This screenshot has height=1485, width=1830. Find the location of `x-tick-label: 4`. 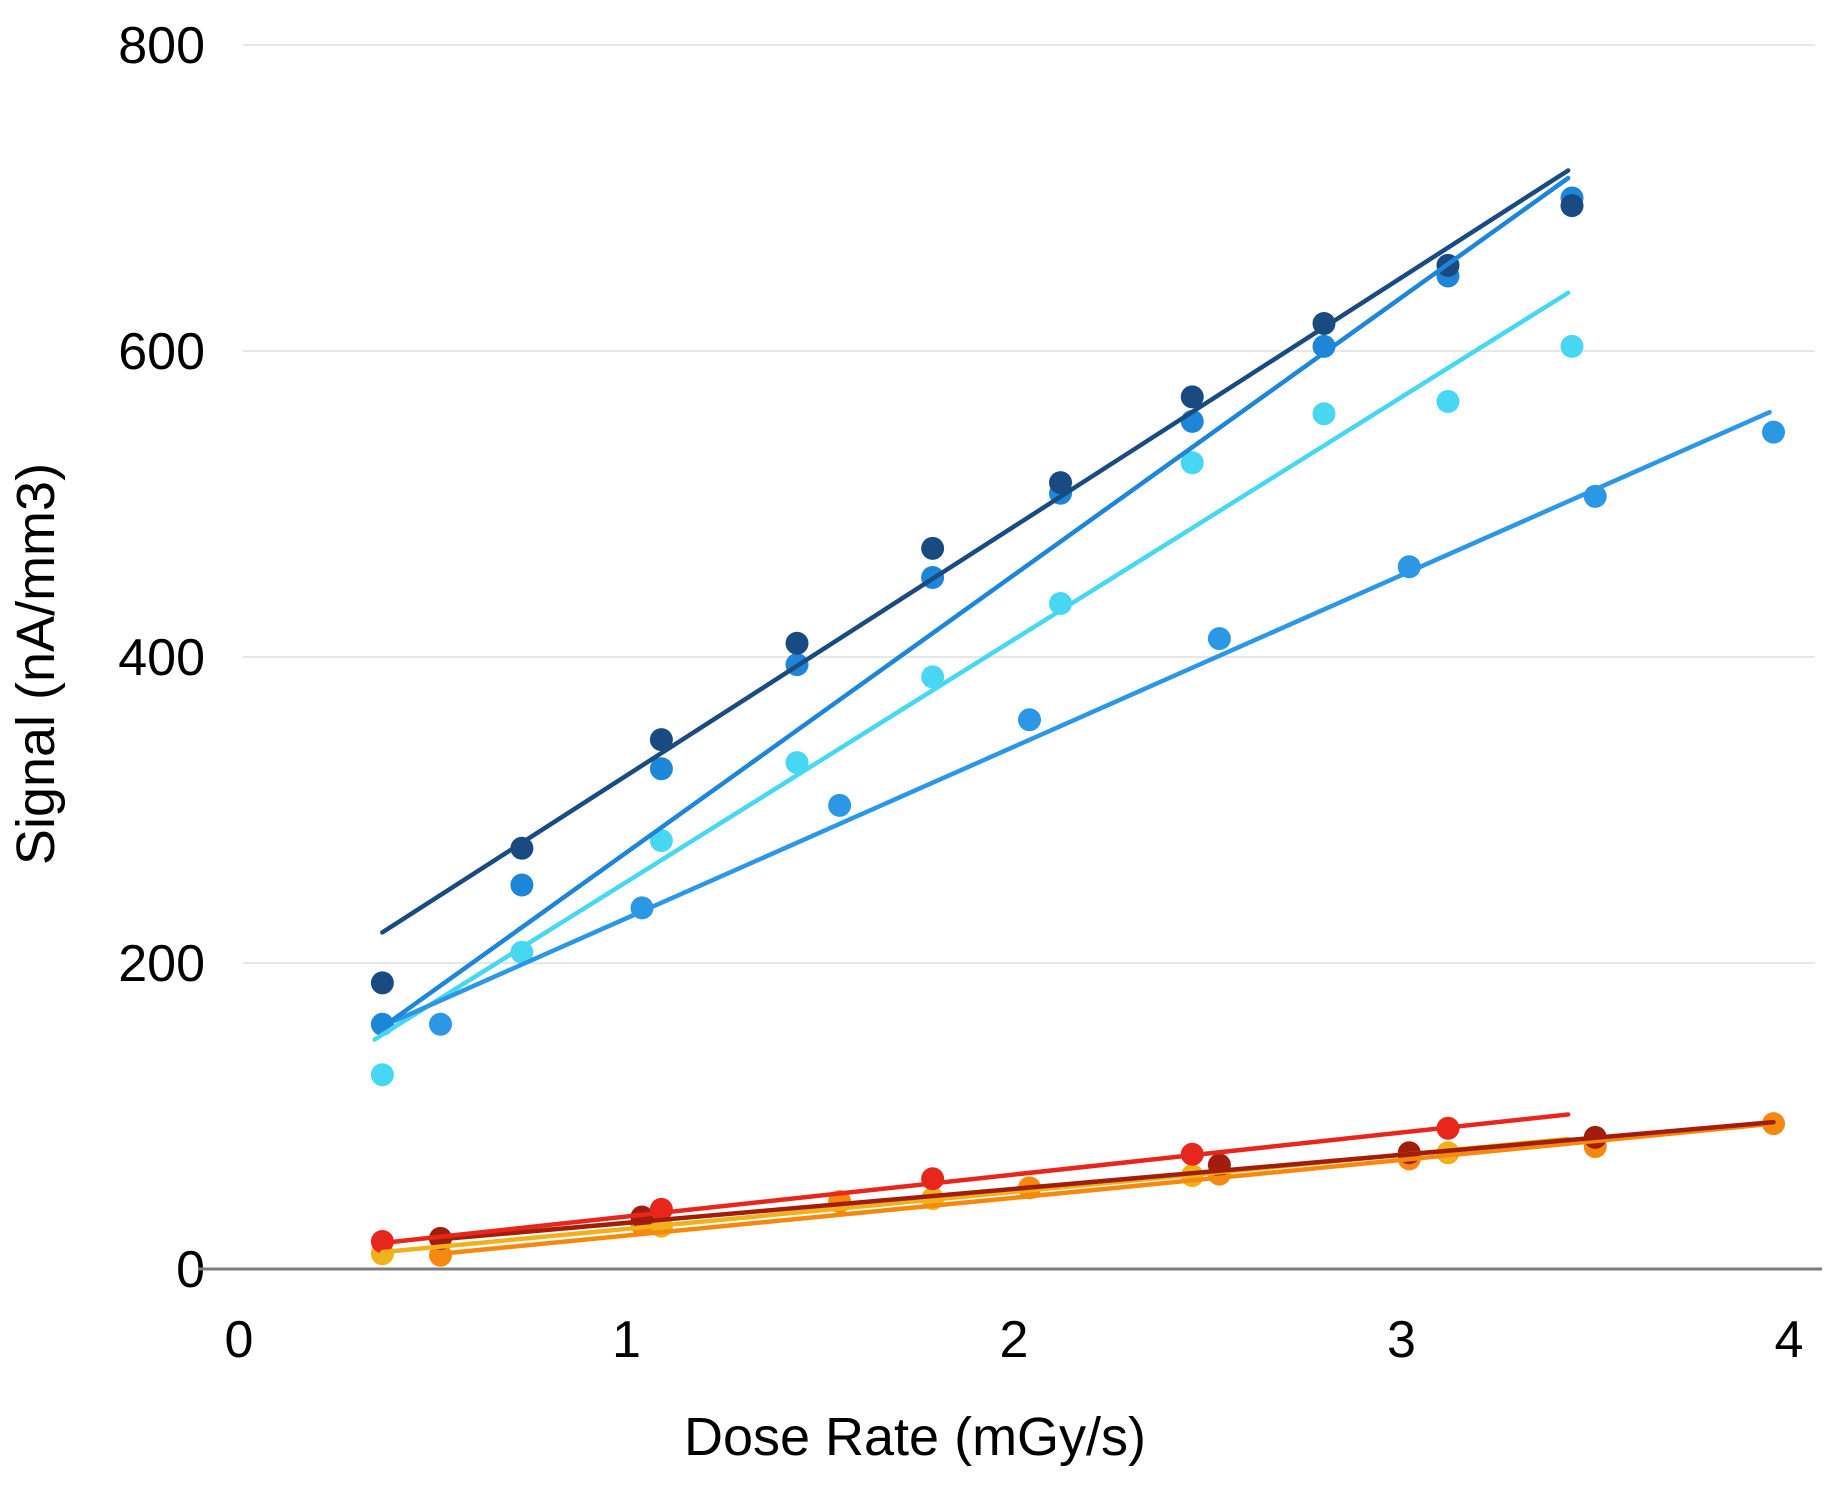

x-tick-label: 4 is located at coordinates (1789, 1340).